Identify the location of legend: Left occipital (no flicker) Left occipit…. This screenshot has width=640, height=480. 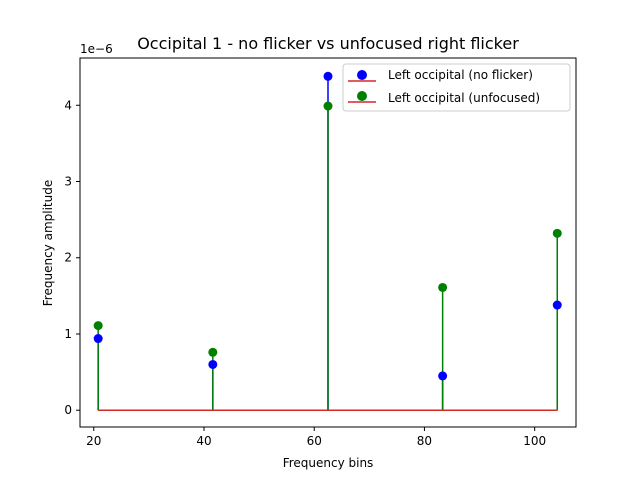
(456, 87).